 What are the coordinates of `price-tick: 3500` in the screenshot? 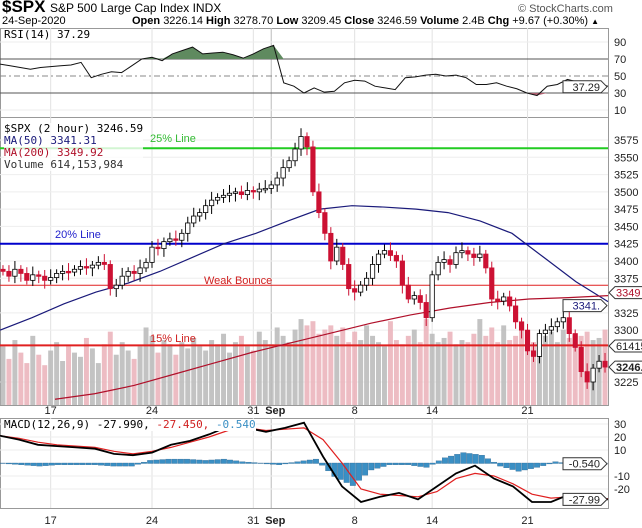 It's located at (626, 193).